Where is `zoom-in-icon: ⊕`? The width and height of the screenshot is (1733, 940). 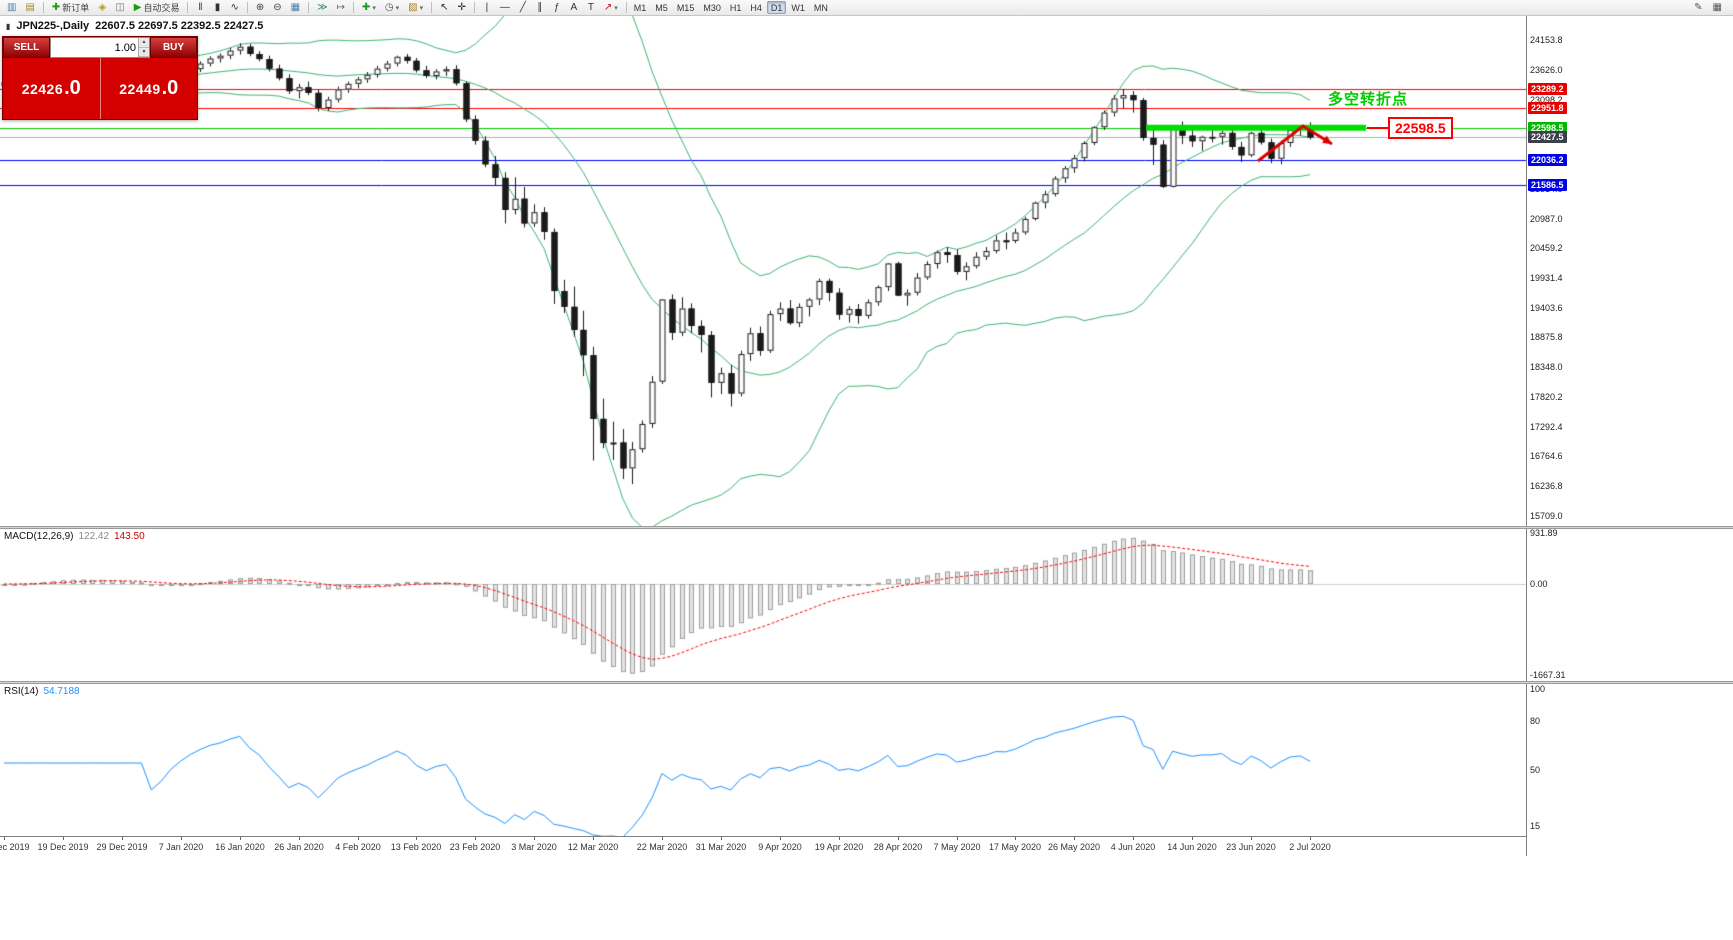
zoom-in-icon: ⊕ is located at coordinates (260, 7).